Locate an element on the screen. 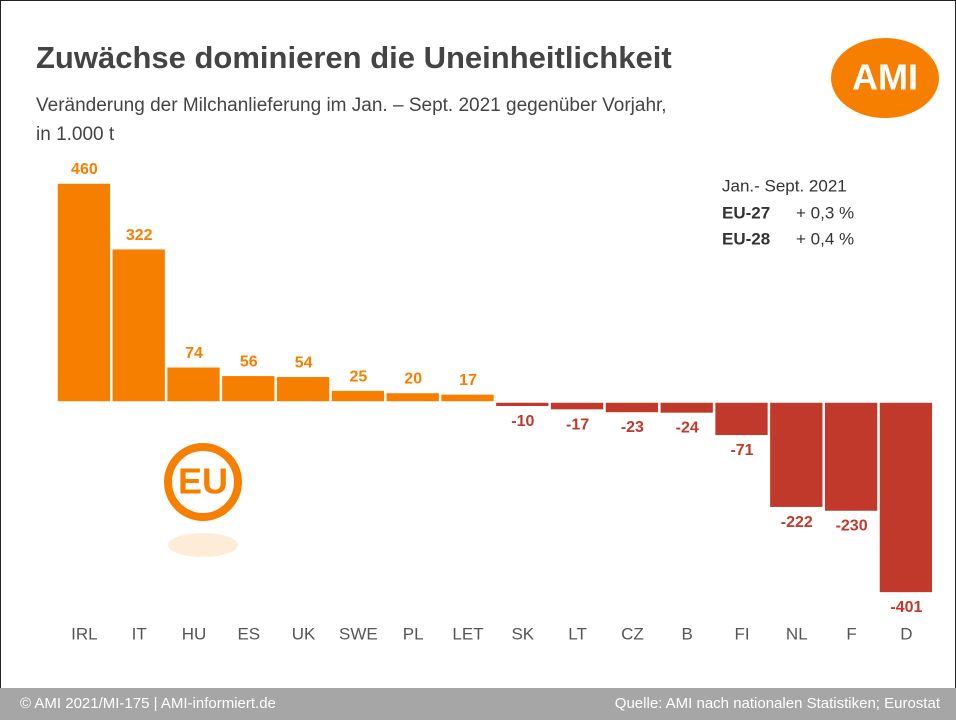  eu-logo-reflection is located at coordinates (203, 545).